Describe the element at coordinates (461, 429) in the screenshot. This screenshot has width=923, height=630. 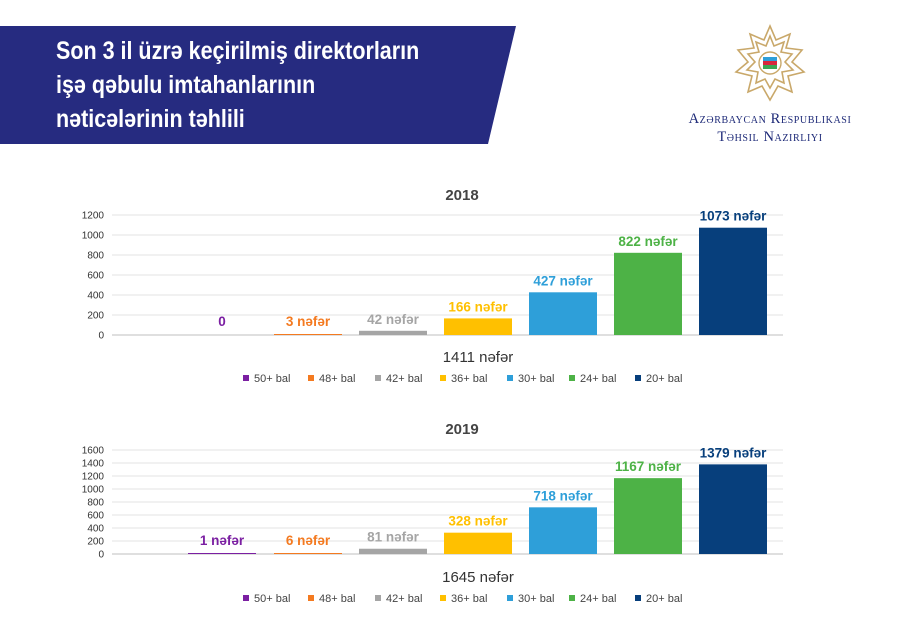
I see `chart-title: 2019` at that location.